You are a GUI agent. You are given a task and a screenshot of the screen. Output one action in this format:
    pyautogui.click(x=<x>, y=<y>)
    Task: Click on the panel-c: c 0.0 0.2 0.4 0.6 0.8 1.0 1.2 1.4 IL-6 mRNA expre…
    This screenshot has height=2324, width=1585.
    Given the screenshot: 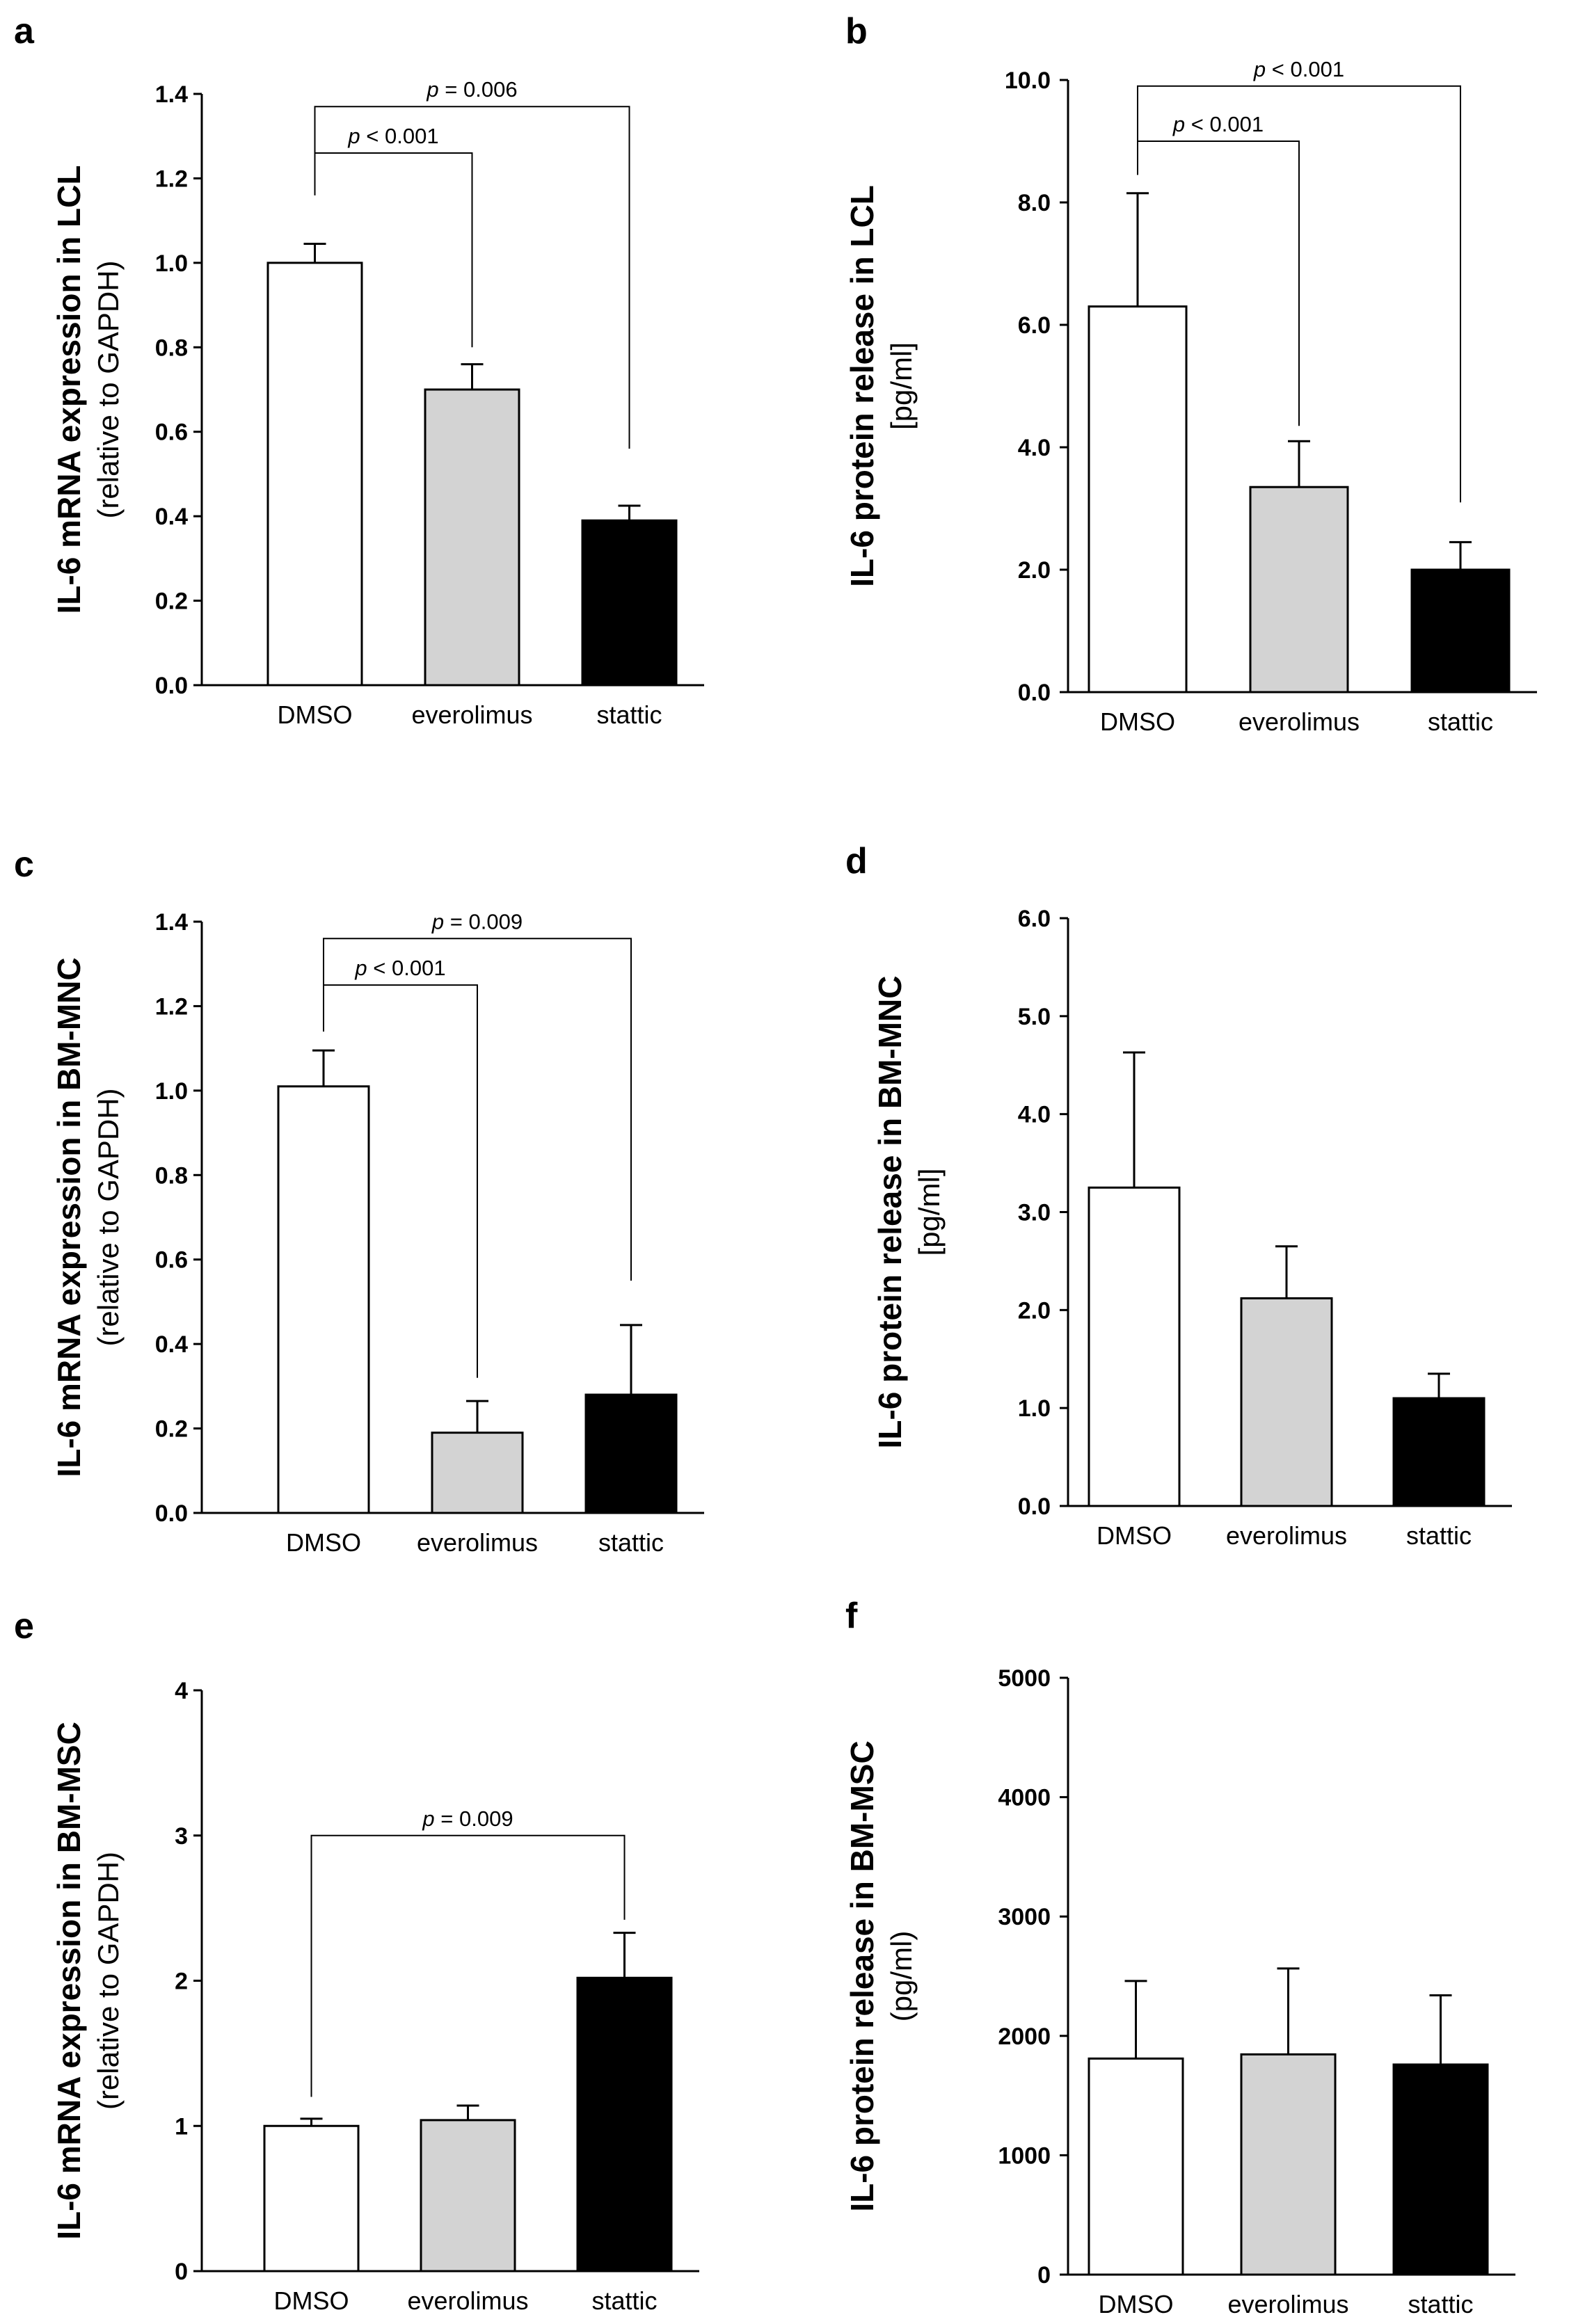 What is the action you would take?
    pyautogui.click(x=359, y=1200)
    